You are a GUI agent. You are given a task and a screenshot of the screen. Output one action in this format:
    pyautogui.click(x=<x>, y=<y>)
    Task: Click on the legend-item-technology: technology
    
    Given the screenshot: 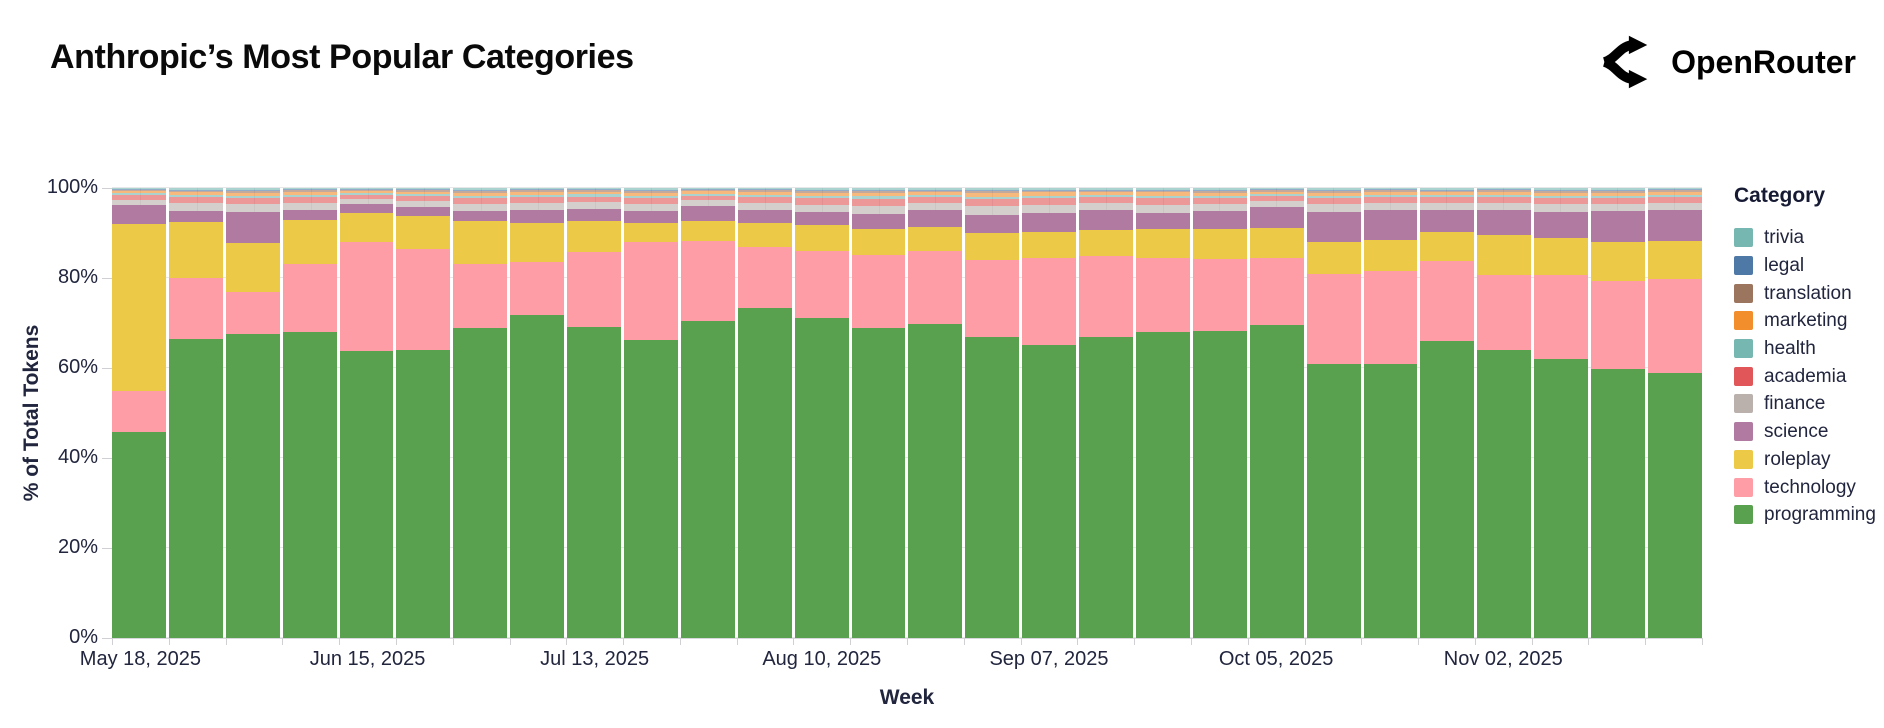 What is the action you would take?
    pyautogui.click(x=1809, y=487)
    